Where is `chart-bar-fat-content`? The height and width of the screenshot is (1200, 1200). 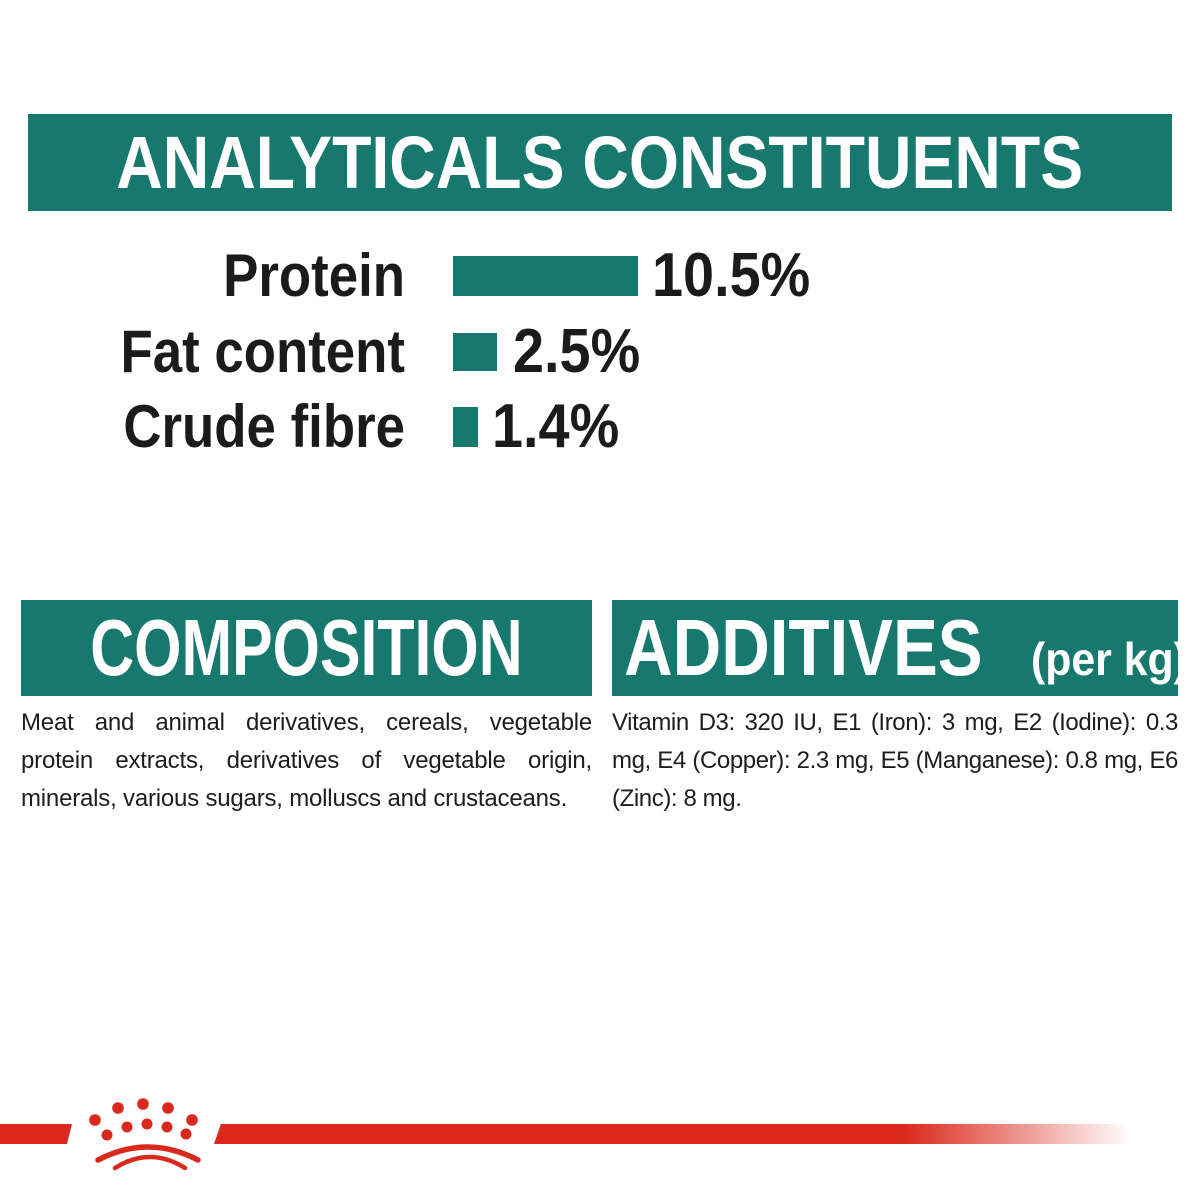 chart-bar-fat-content is located at coordinates (475, 352).